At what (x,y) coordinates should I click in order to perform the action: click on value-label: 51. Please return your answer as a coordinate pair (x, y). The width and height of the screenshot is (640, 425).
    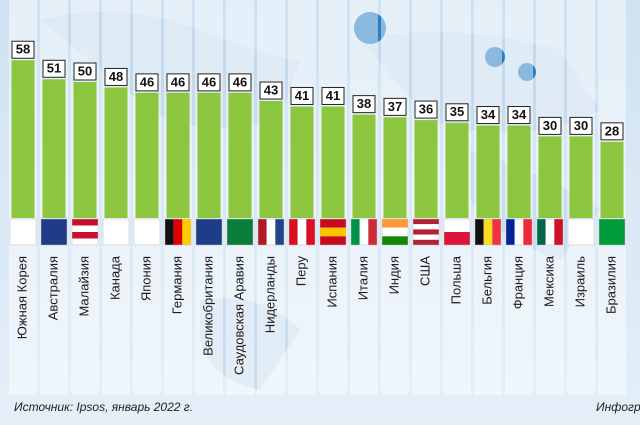
    Looking at the image, I should click on (54, 68).